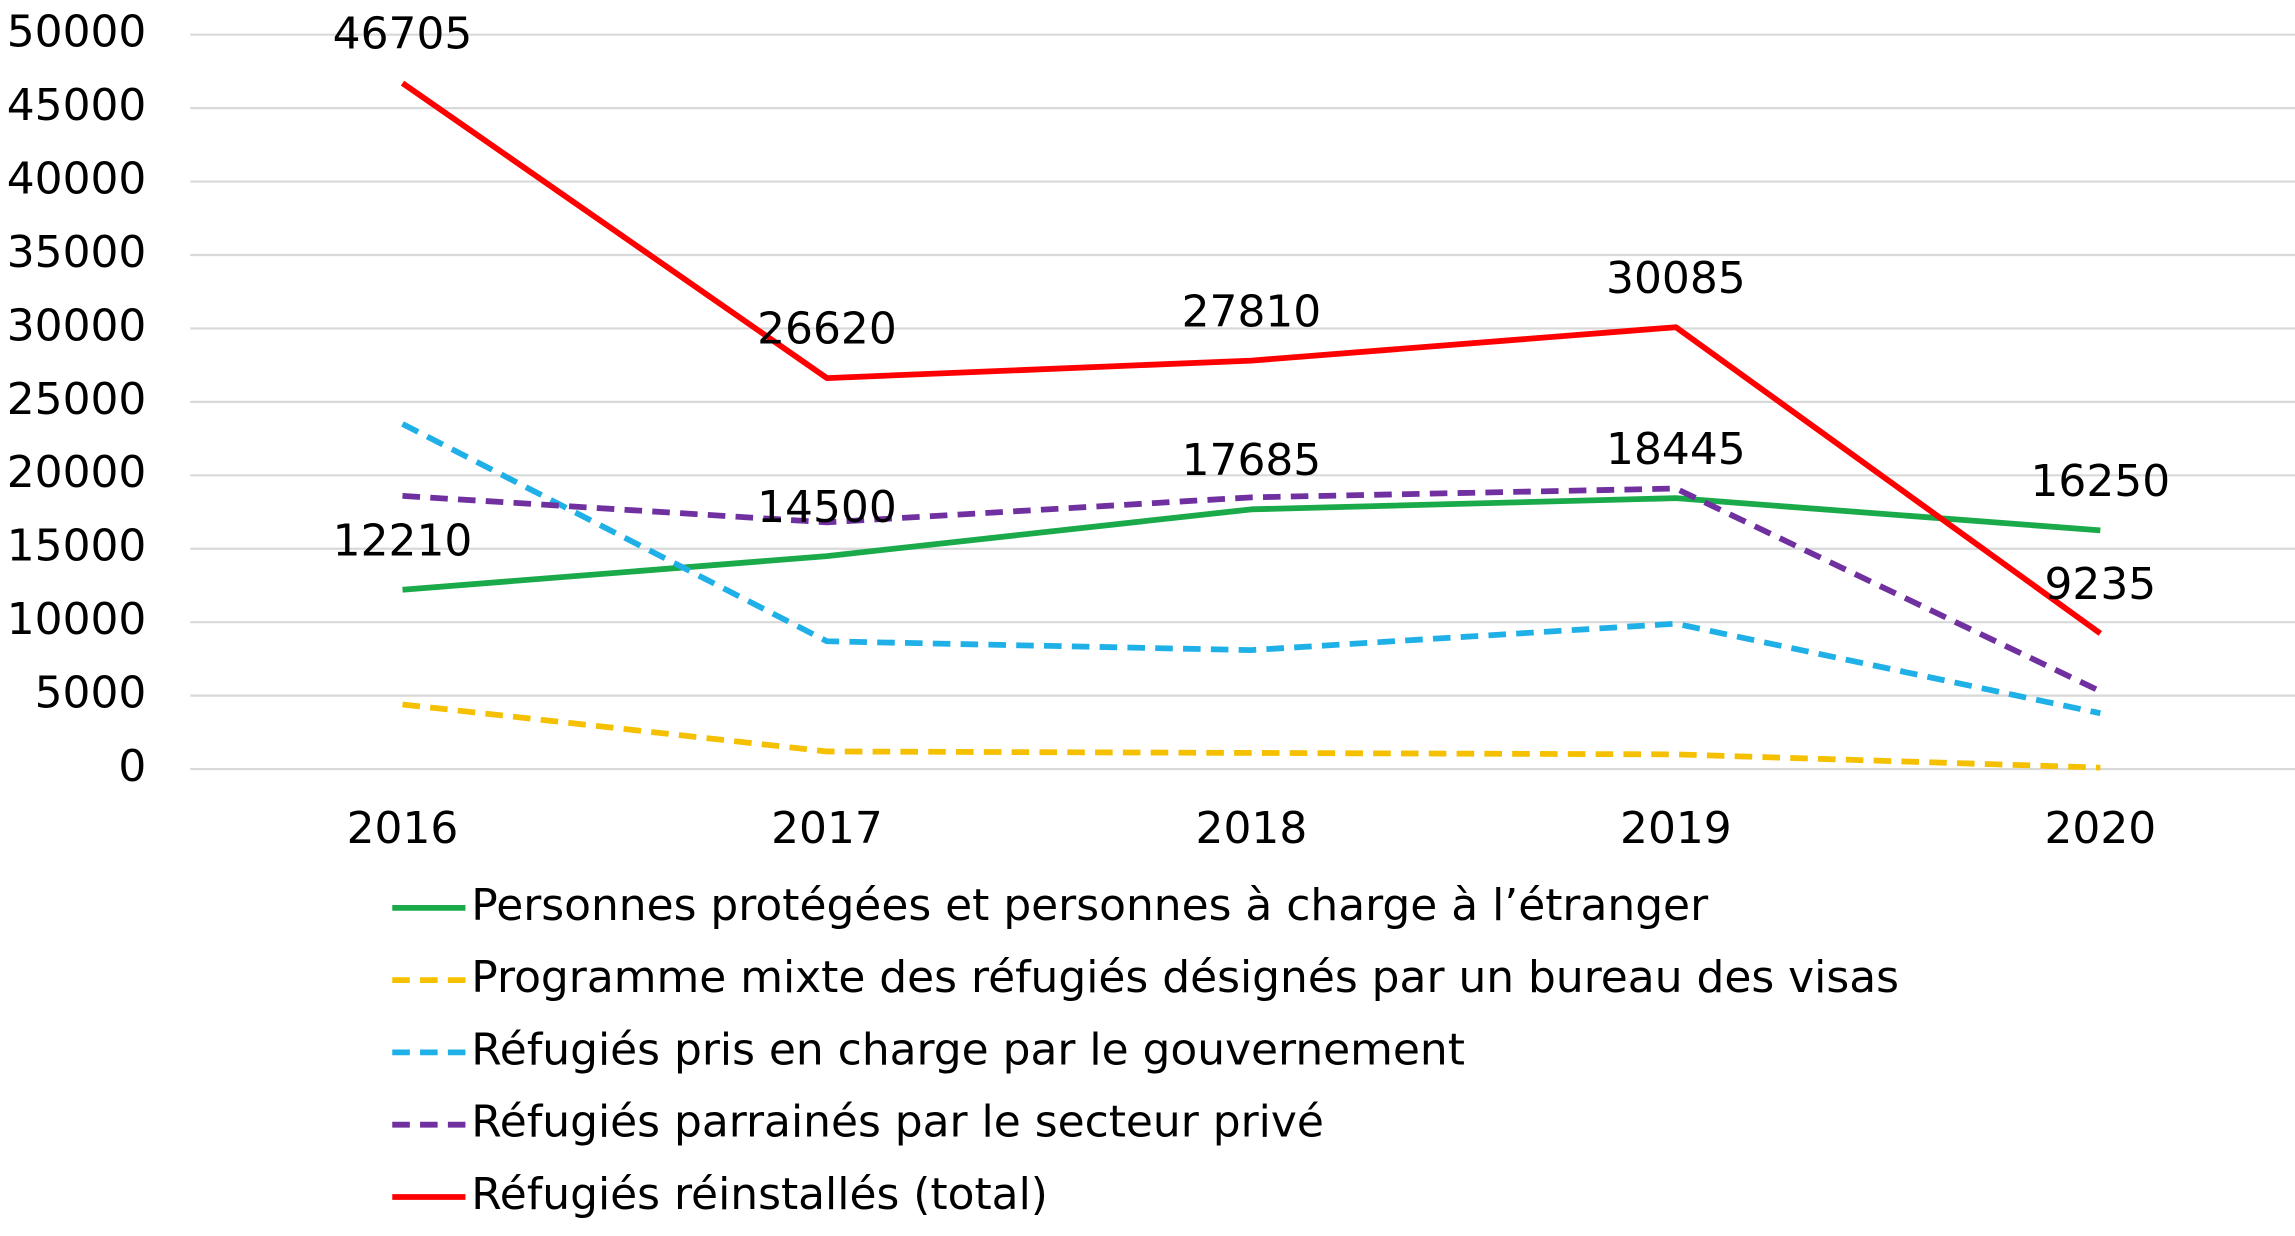 The width and height of the screenshot is (2295, 1236). What do you see at coordinates (77, 327) in the screenshot?
I see `y-tick-label: 30000` at bounding box center [77, 327].